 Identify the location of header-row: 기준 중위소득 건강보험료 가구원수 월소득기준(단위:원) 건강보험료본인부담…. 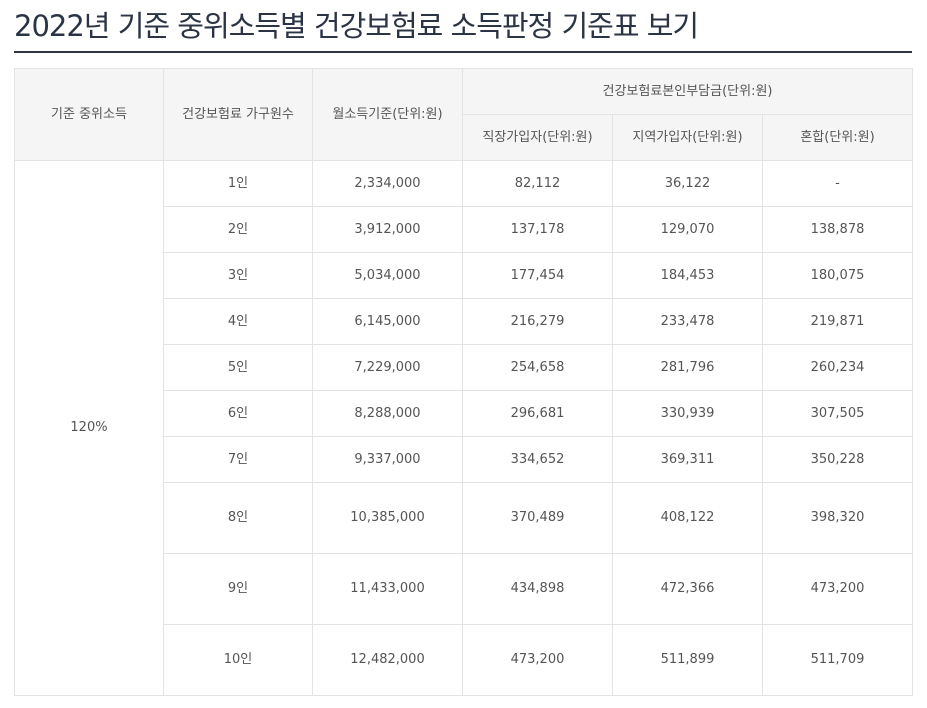
(463, 114).